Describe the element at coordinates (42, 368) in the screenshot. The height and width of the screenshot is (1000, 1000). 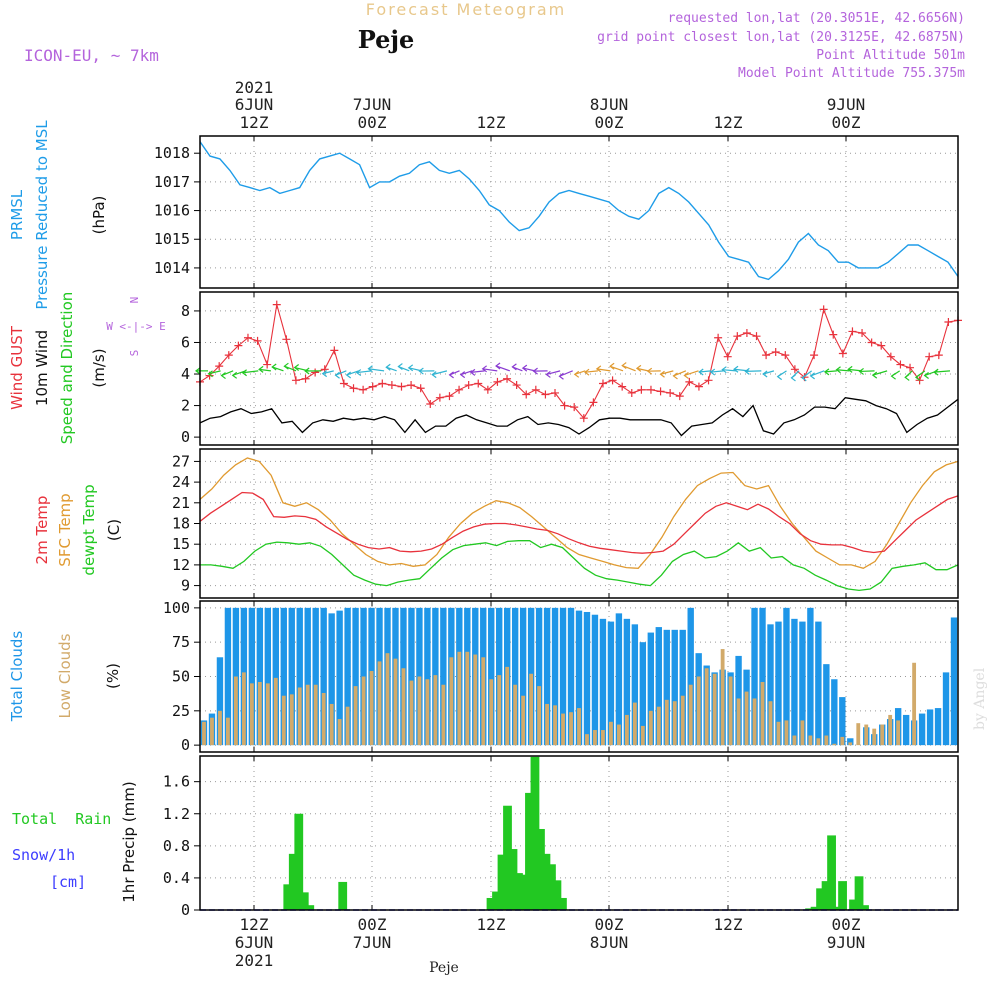
I see `wind-10m-label: 10m Wind` at that location.